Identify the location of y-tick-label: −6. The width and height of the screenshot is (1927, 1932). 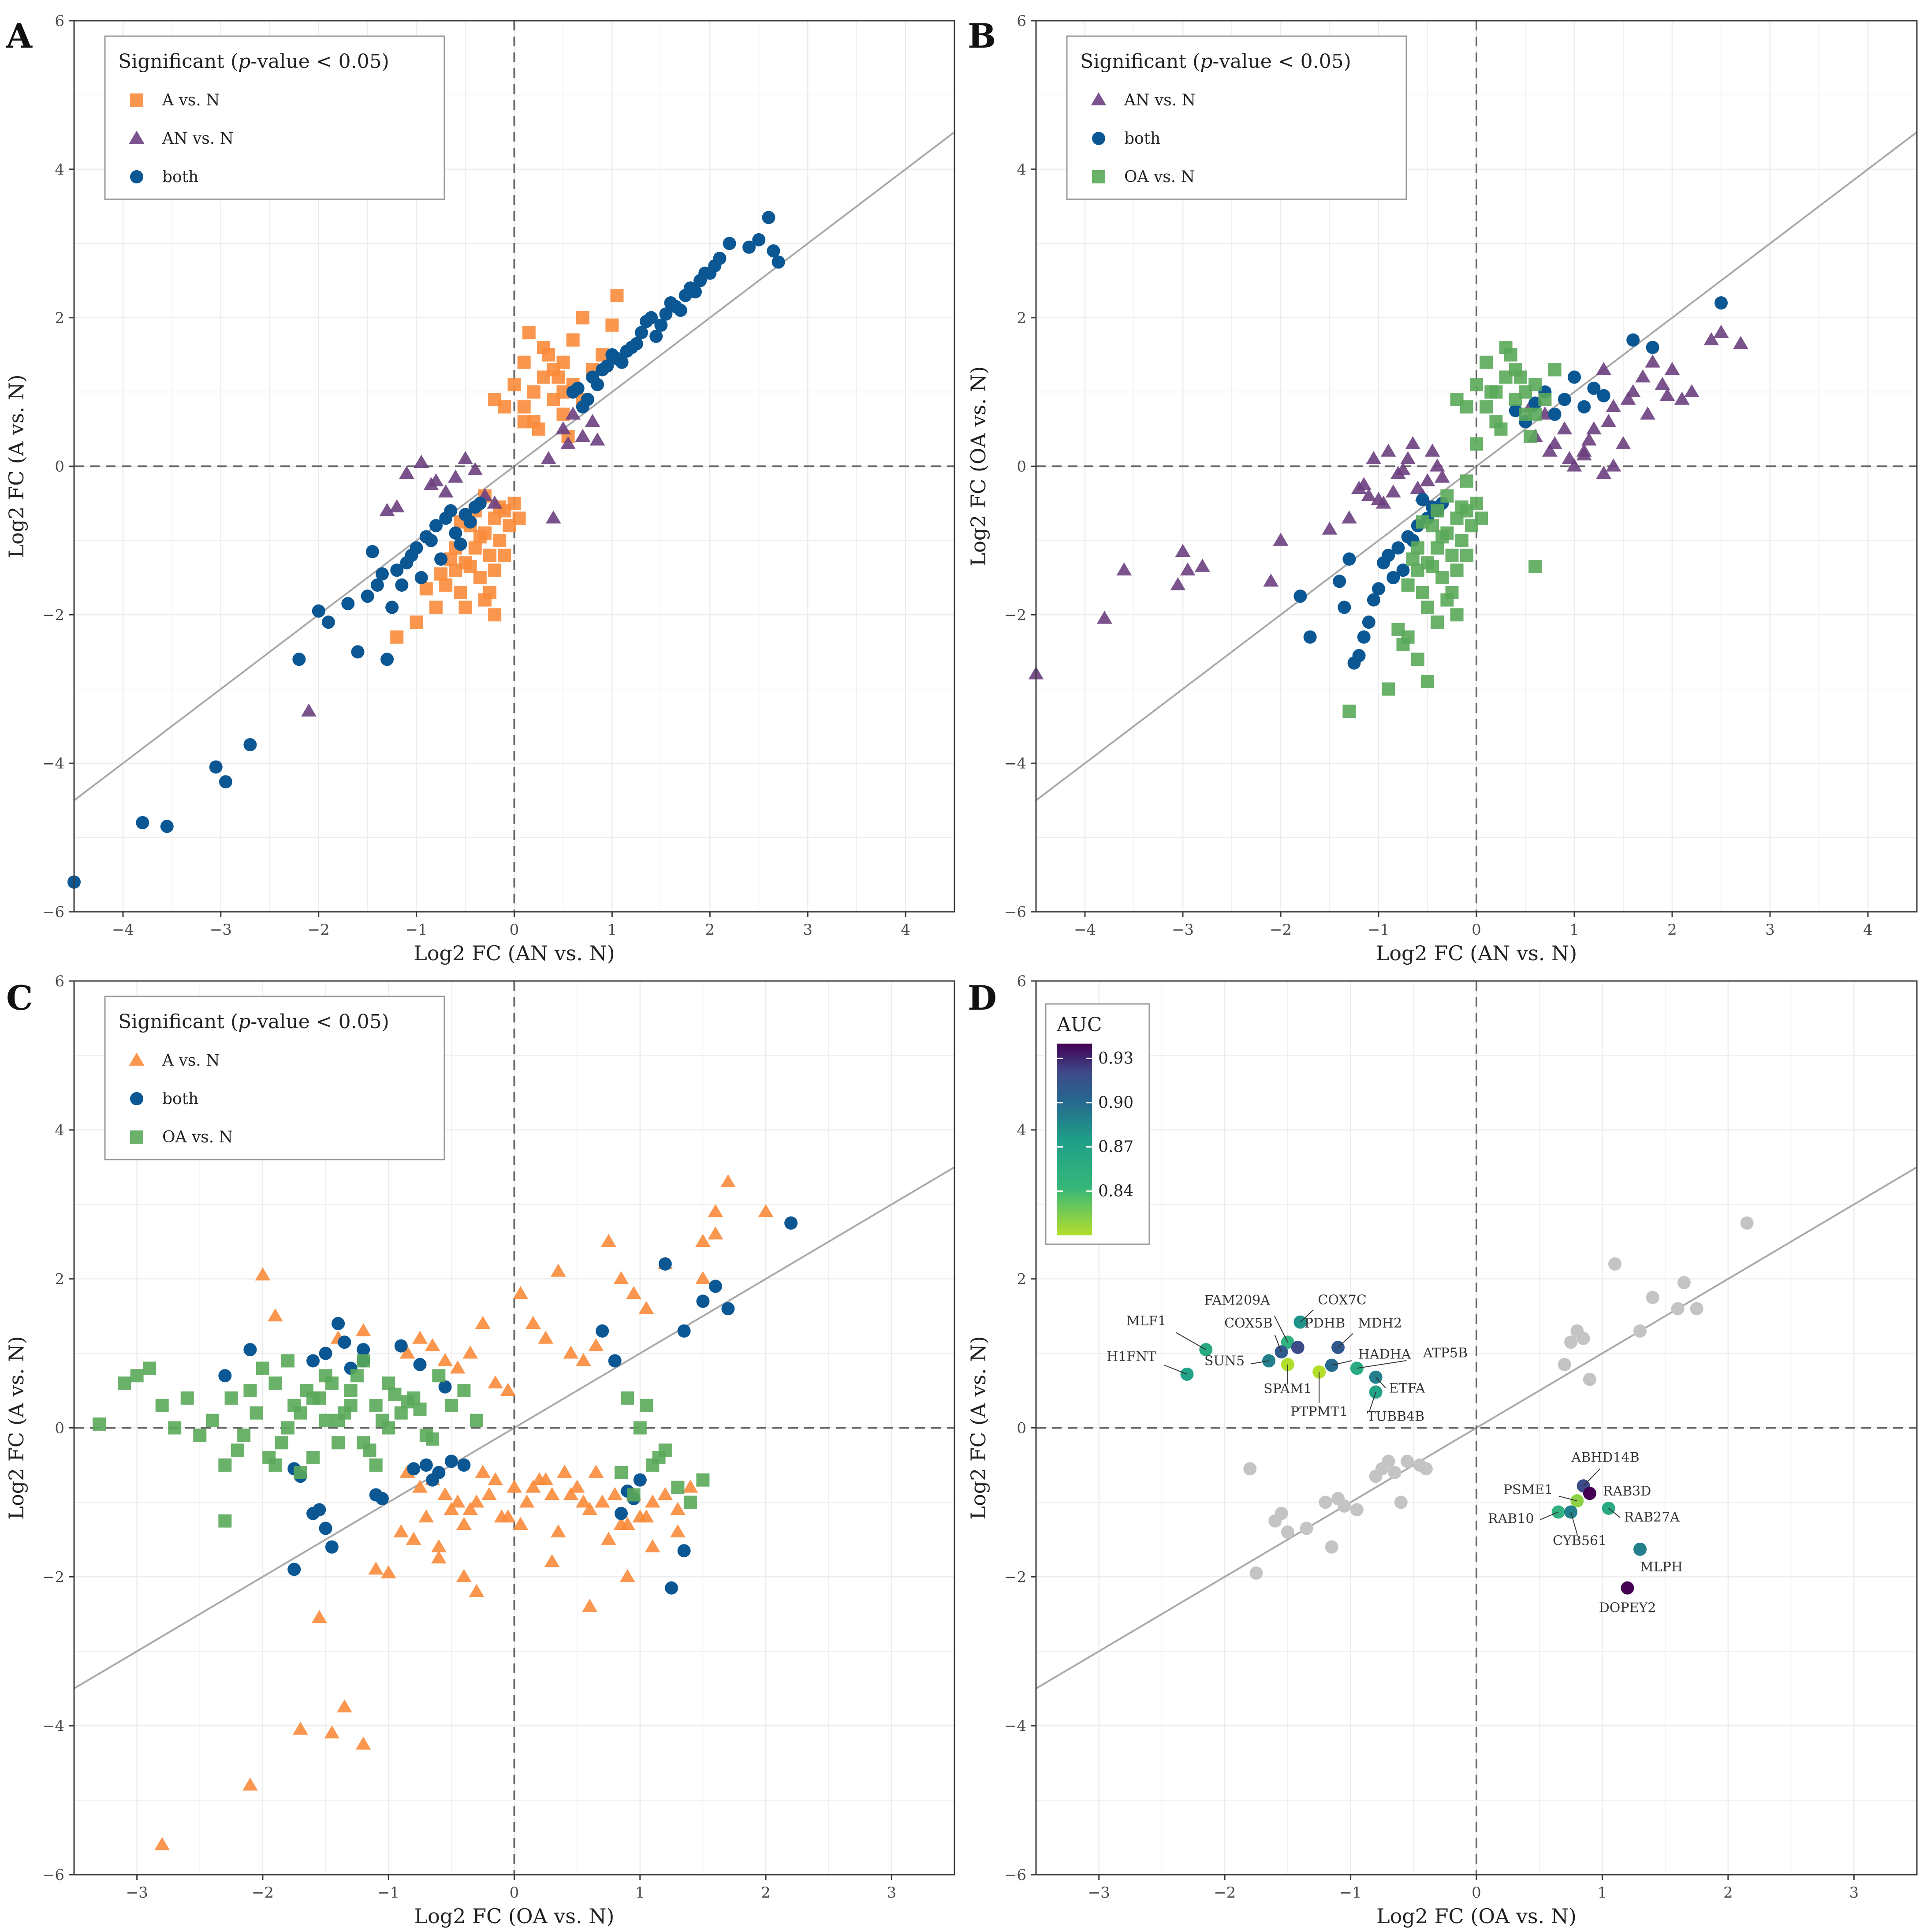
(1015, 1875).